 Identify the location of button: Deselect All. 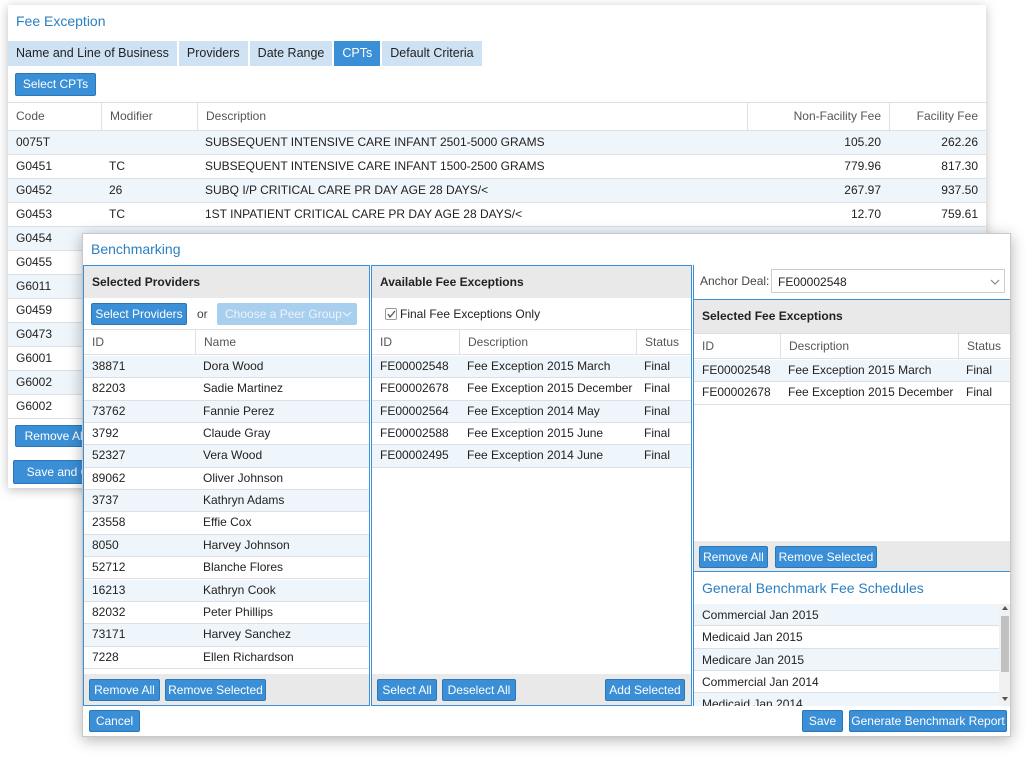
(479, 690).